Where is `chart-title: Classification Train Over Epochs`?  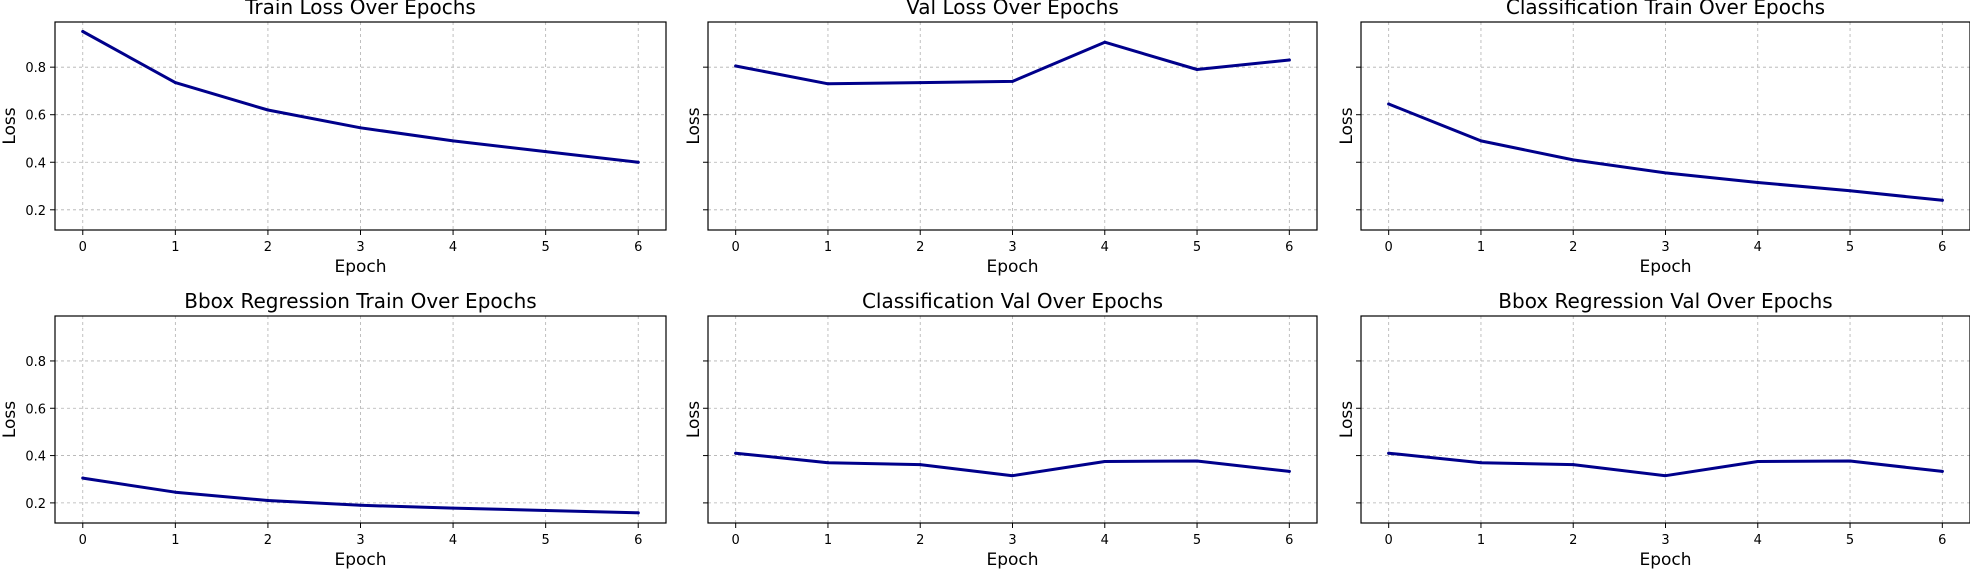
chart-title: Classification Train Over Epochs is located at coordinates (1665, 9).